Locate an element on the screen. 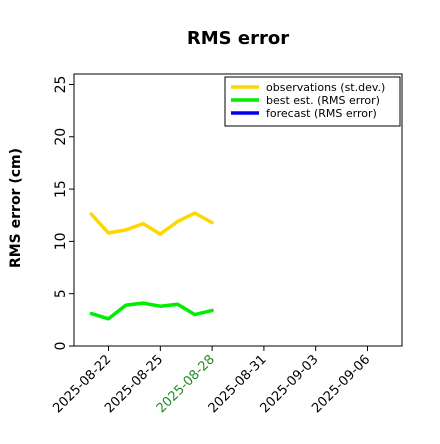  legend-label-0: observations (st.dev.) is located at coordinates (325, 87).